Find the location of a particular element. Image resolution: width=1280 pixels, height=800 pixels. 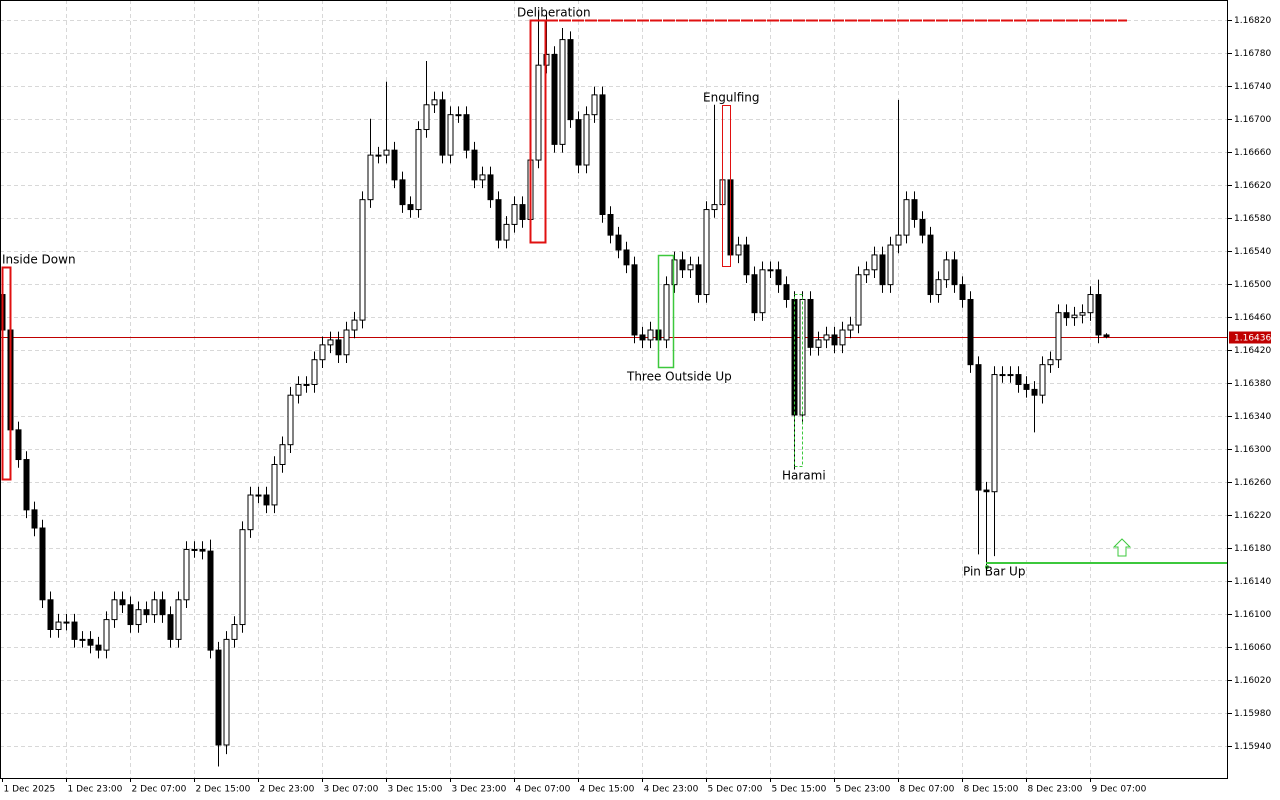

deliberation-box is located at coordinates (538, 131).